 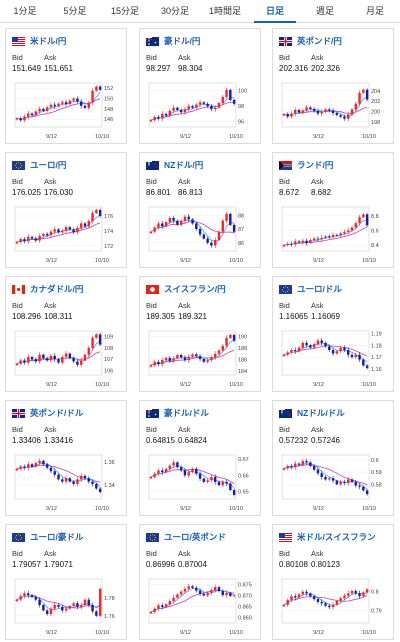 I want to click on pair-name-link: 米ドル/スイスフラン, so click(x=336, y=537).